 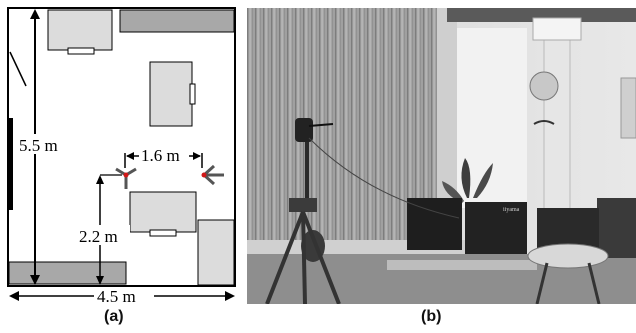 I want to click on arrow-right-icon, so click(x=230, y=296).